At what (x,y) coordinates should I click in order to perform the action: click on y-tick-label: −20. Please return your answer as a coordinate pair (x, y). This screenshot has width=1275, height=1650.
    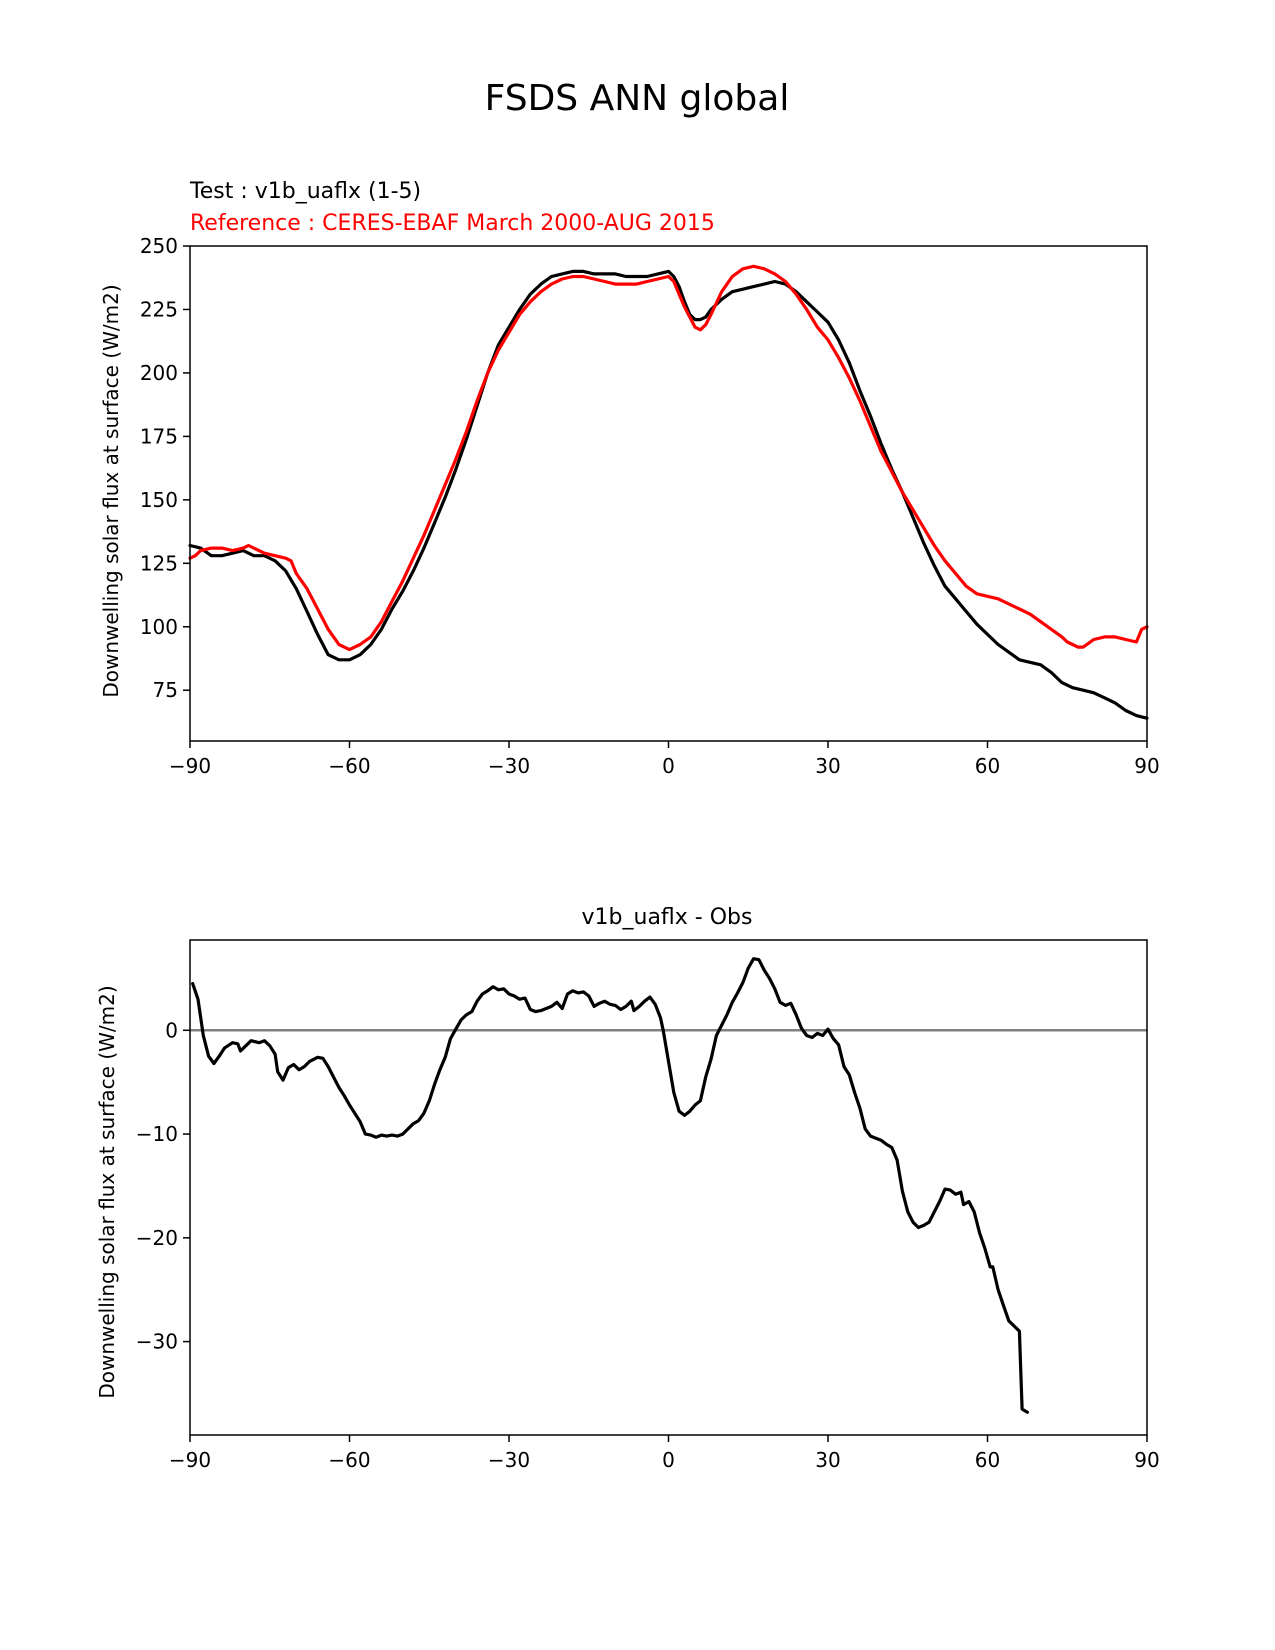
    Looking at the image, I should click on (157, 1238).